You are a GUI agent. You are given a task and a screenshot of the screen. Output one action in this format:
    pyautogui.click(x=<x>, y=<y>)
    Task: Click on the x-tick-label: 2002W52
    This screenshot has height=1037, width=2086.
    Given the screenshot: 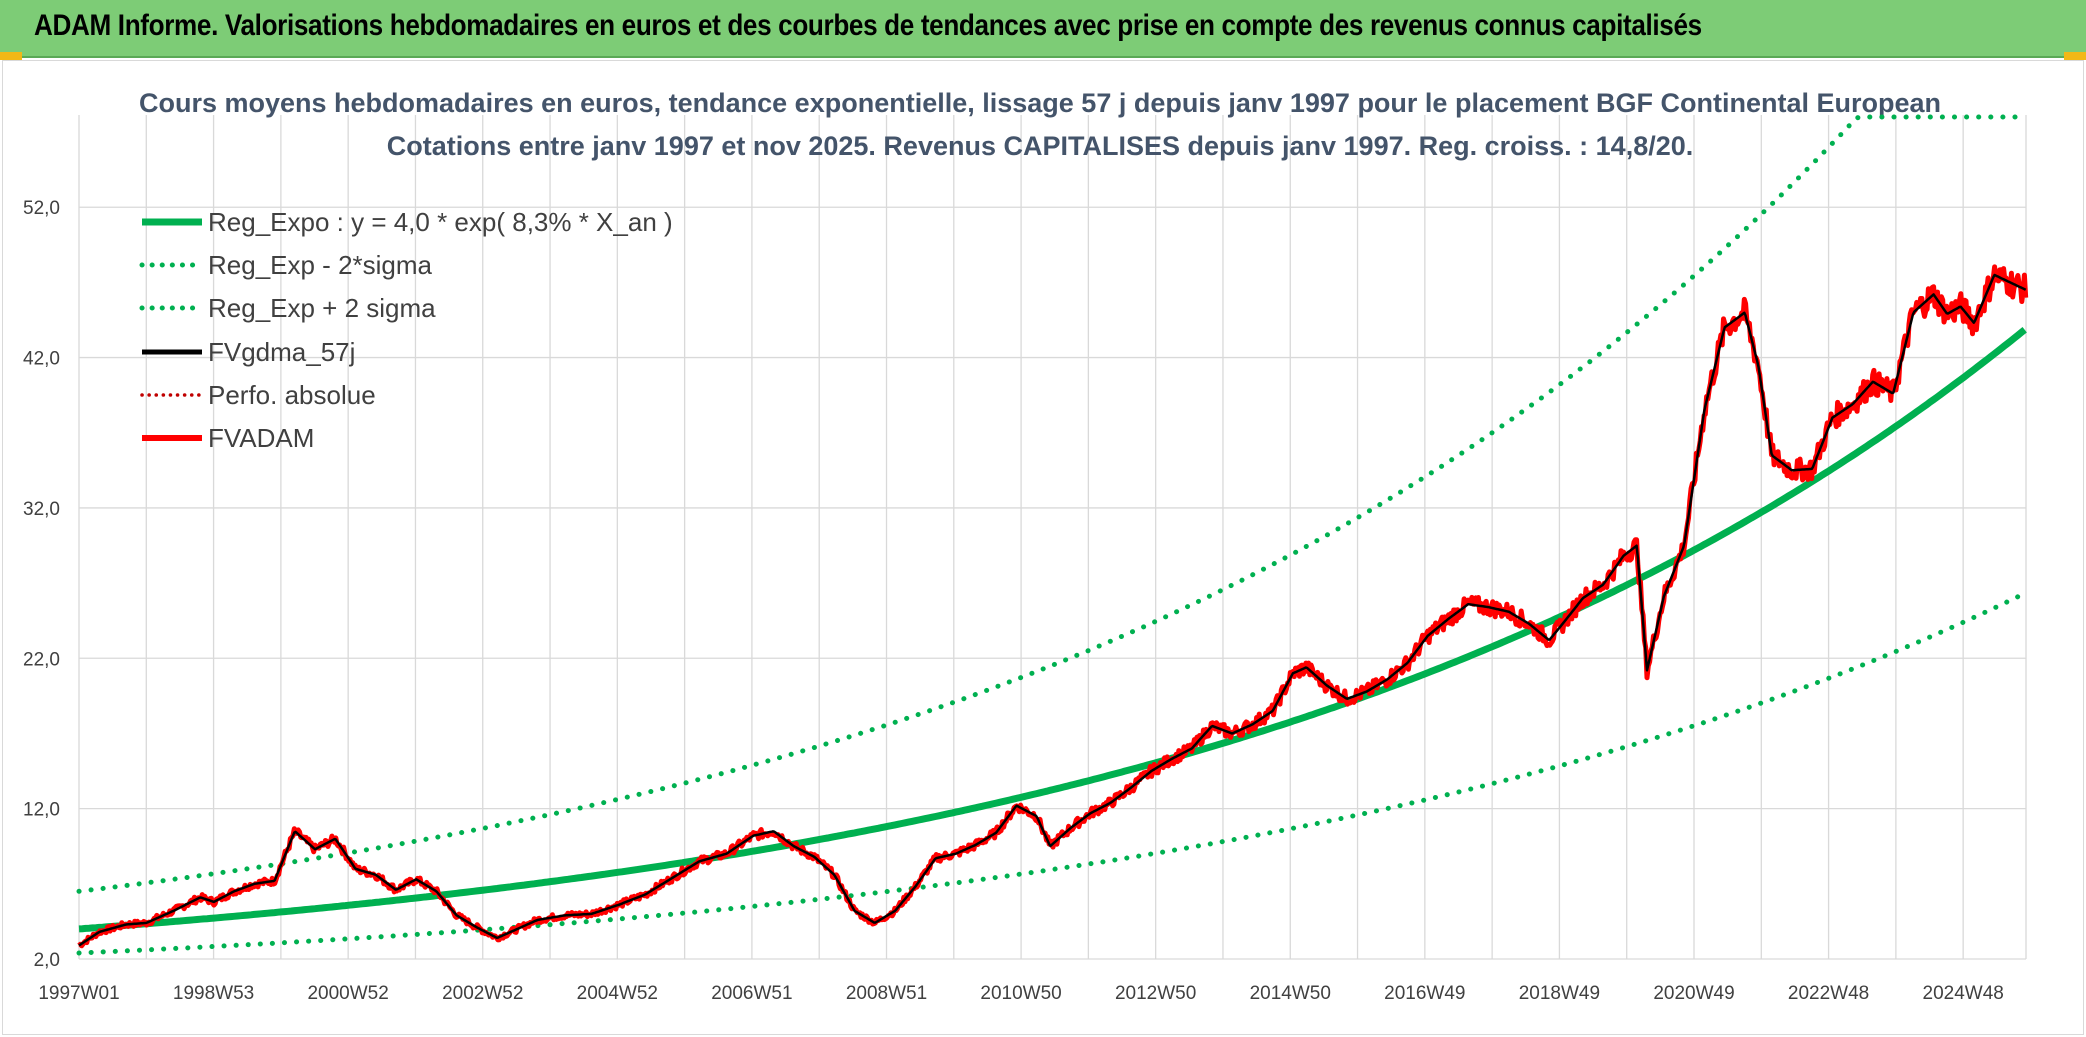 What is the action you would take?
    pyautogui.click(x=482, y=993)
    